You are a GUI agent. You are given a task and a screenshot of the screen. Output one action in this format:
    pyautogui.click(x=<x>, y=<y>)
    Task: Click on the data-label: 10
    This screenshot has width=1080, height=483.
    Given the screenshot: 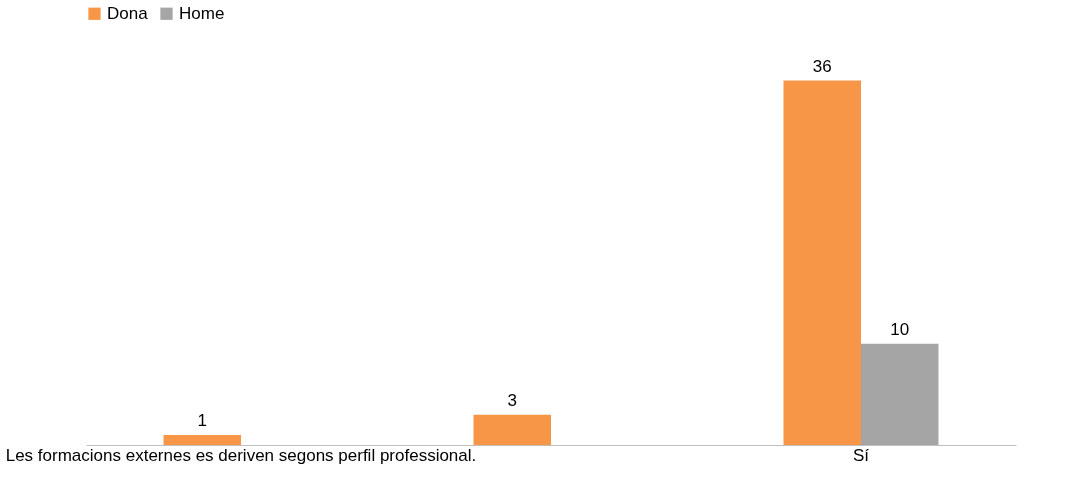 What is the action you would take?
    pyautogui.click(x=900, y=329)
    